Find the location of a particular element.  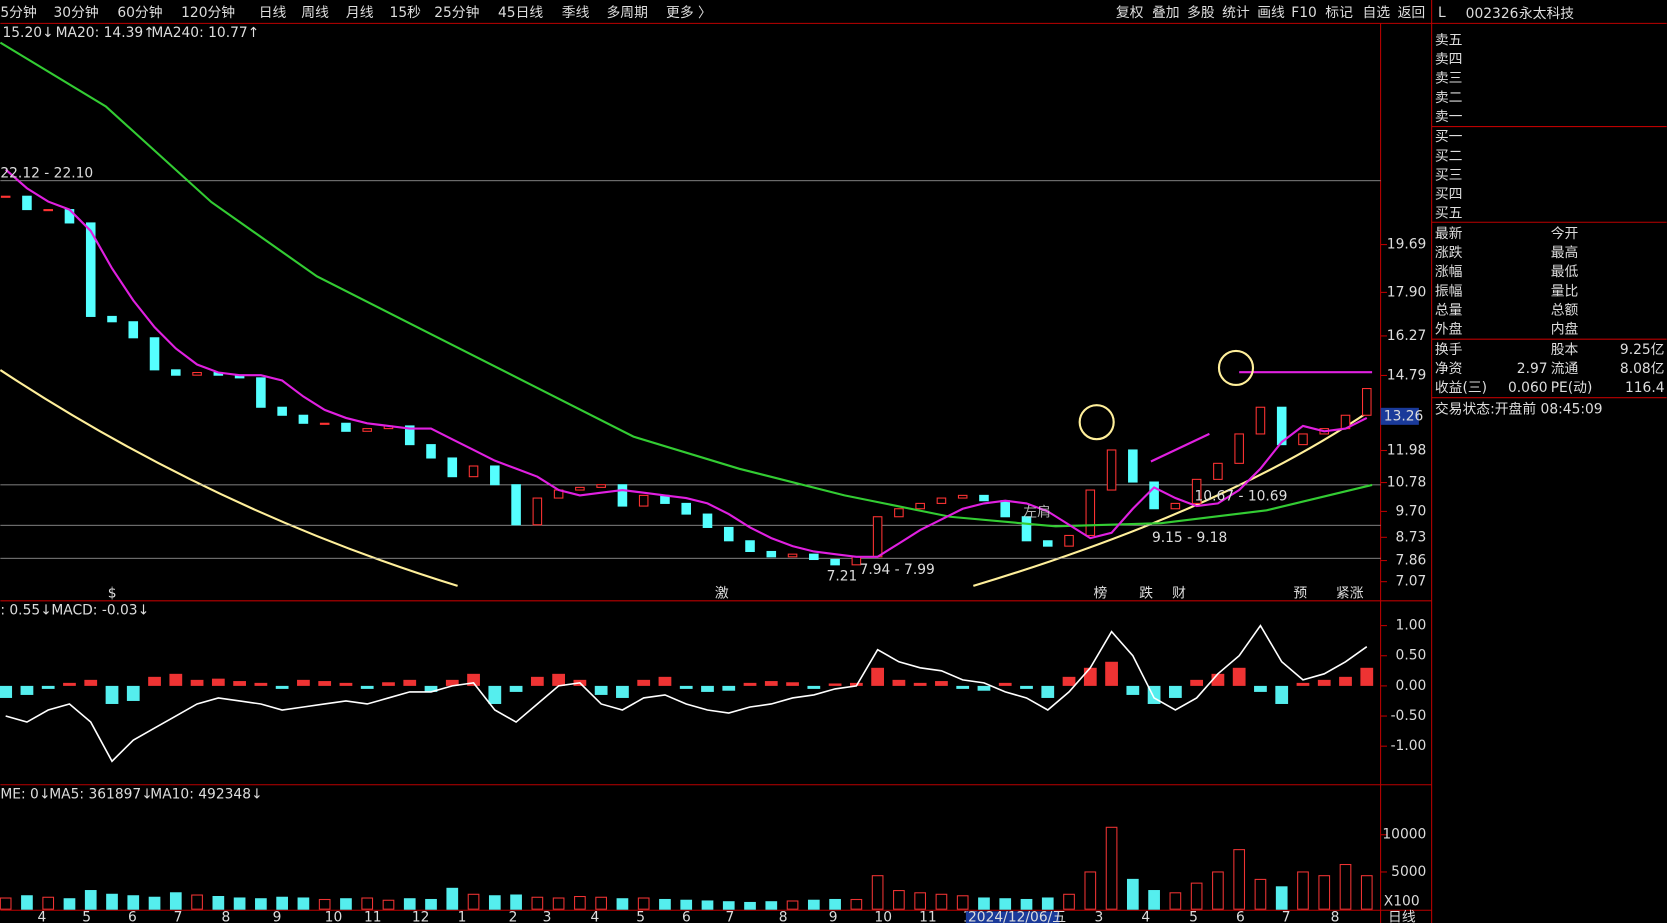

fundamental: 116.4 is located at coordinates (1645, 388).